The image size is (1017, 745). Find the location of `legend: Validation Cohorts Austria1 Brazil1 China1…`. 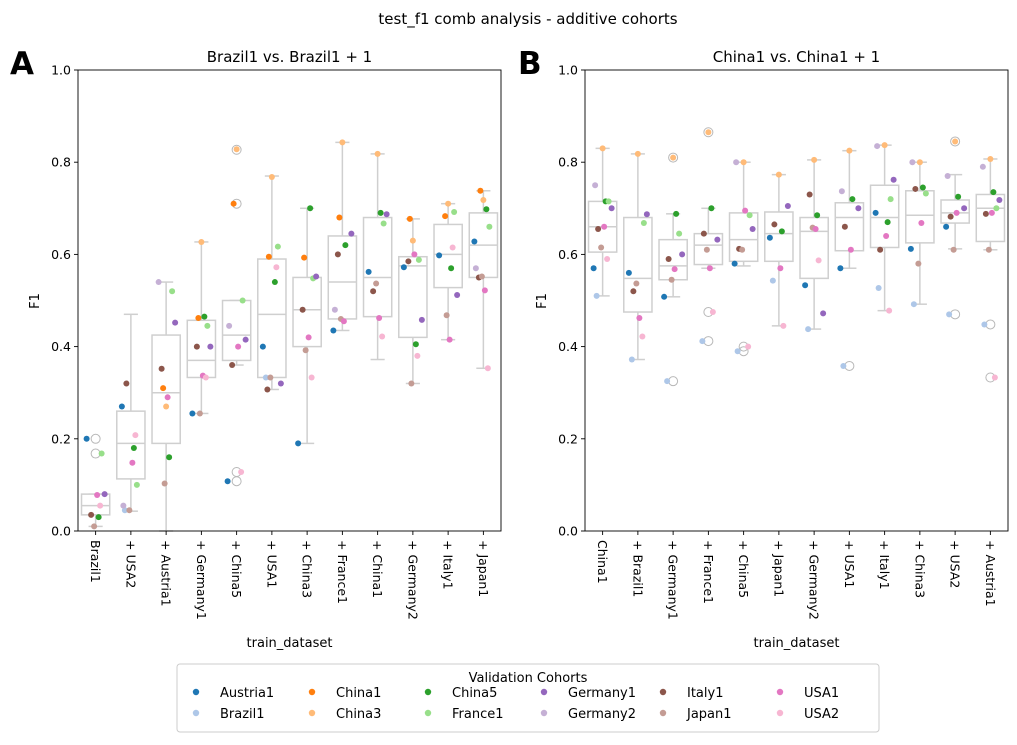

legend: Validation Cohorts Austria1 Brazil1 China1… is located at coordinates (528, 698).